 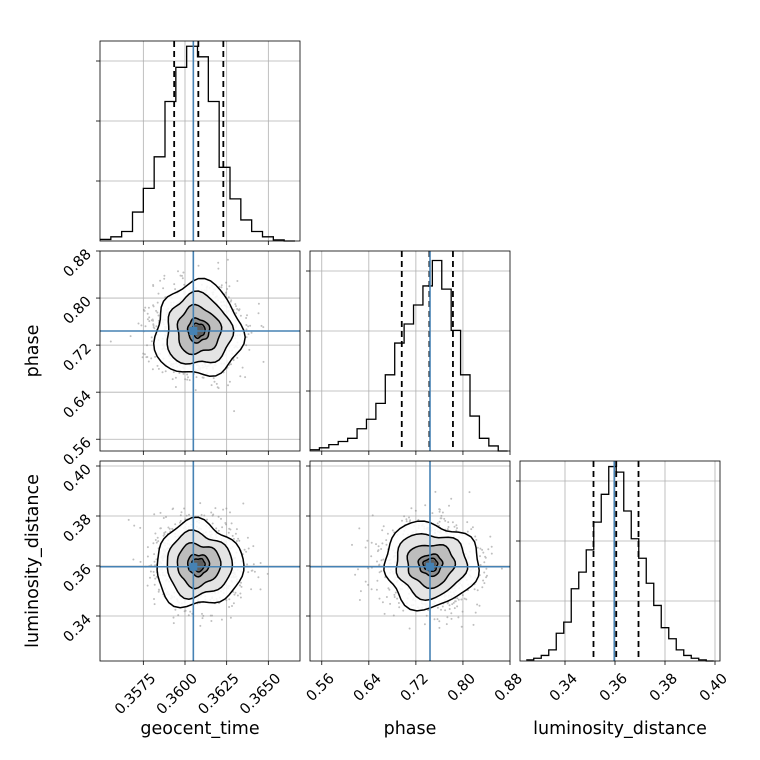 I want to click on xlabel-geocent-time: geocent_time, so click(x=199, y=729).